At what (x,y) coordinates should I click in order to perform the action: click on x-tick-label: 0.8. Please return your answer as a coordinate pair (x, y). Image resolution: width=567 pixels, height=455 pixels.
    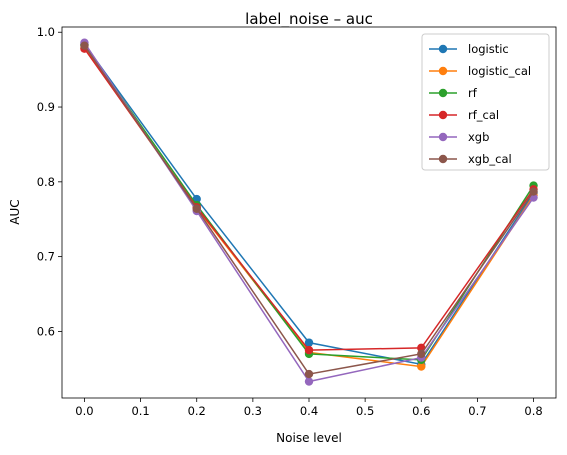
    Looking at the image, I should click on (533, 411).